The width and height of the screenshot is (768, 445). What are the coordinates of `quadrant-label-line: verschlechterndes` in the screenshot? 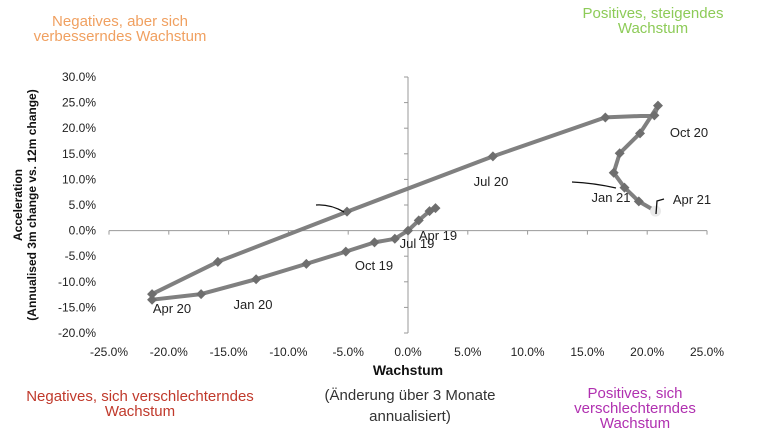 It's located at (635, 408).